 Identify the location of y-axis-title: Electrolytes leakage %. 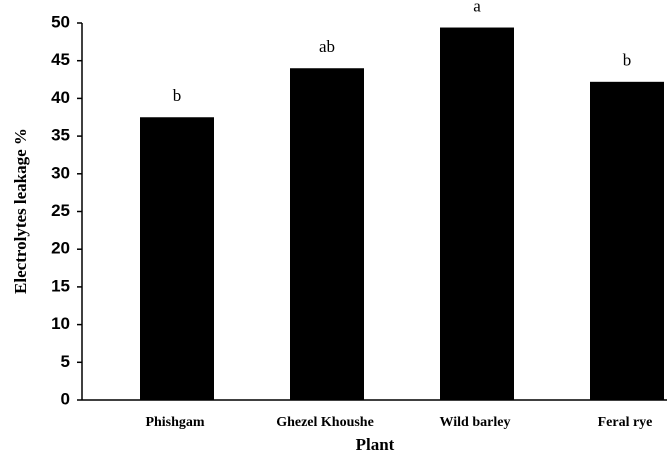
(20, 211).